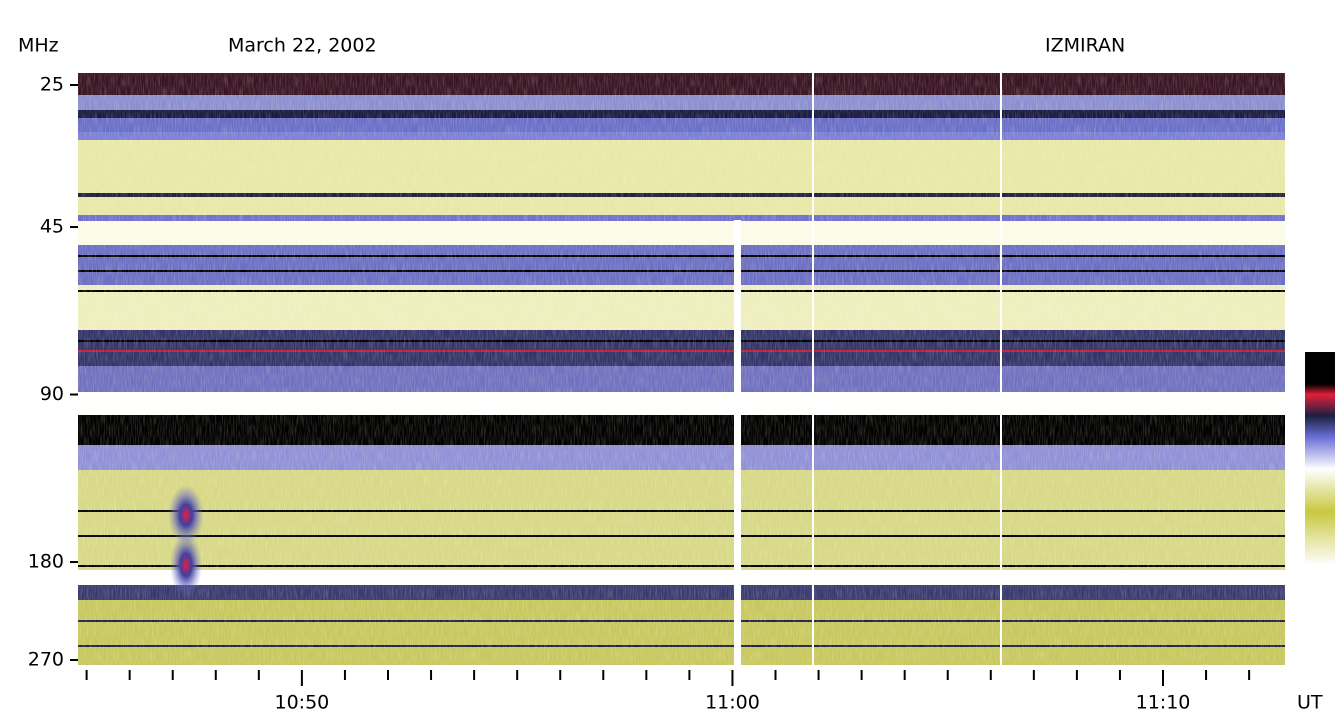 The width and height of the screenshot is (1341, 723). What do you see at coordinates (1163, 703) in the screenshot?
I see `x-tick-label: 11:10` at bounding box center [1163, 703].